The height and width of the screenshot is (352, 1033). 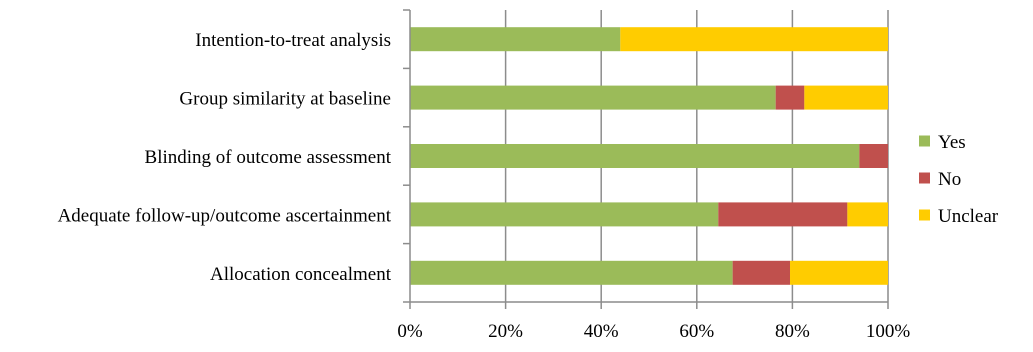 What do you see at coordinates (924, 141) in the screenshot?
I see `legend-swatch-yes` at bounding box center [924, 141].